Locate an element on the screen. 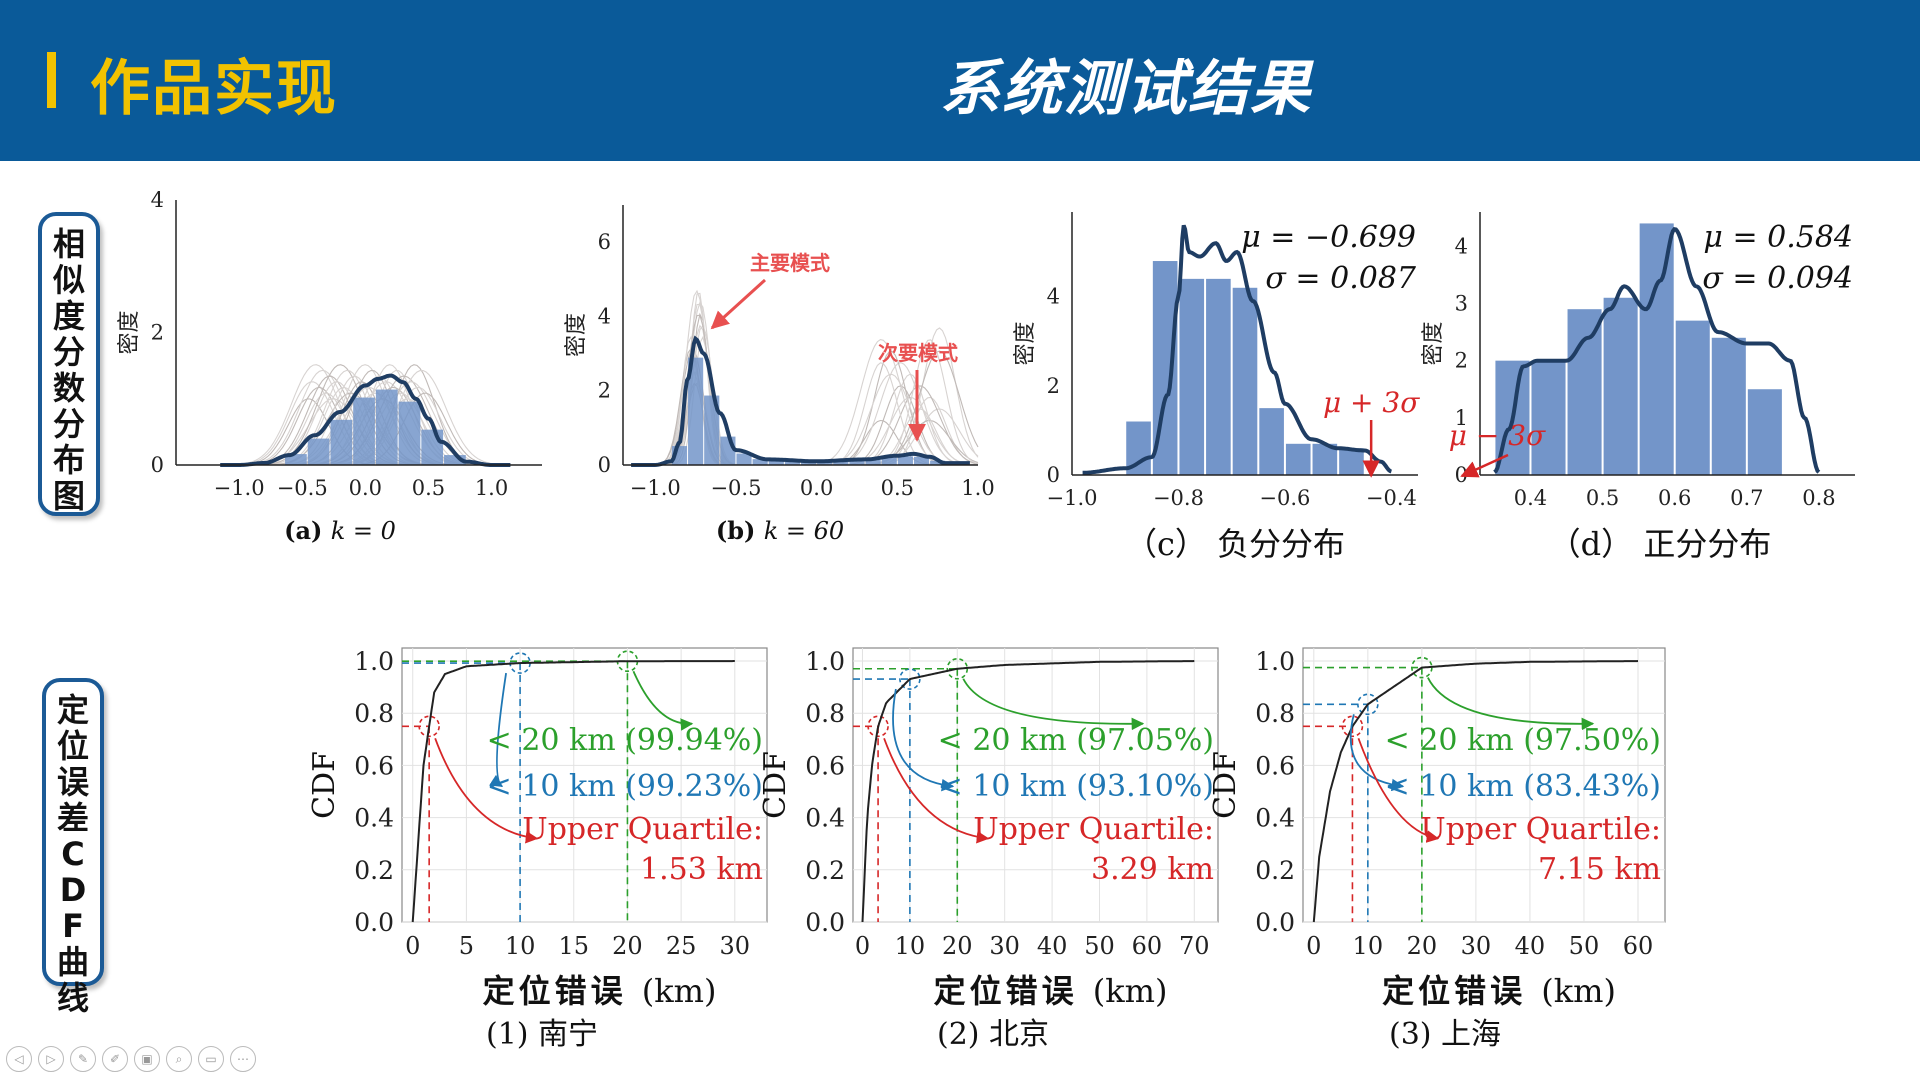 This screenshot has width=1920, height=1080. y-axis-label: CDF is located at coordinates (775, 785).